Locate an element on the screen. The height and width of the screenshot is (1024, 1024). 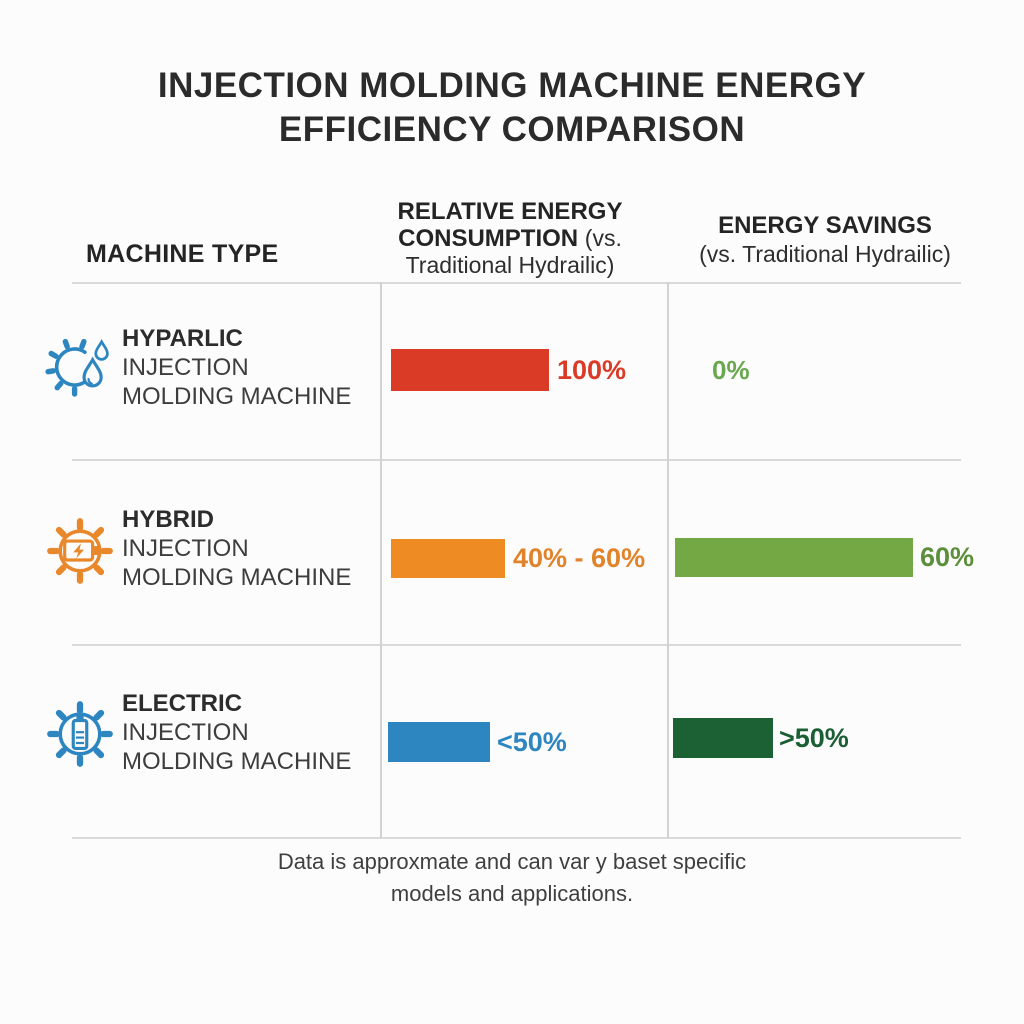
page-title-line-1: INJECTION MOLDING MACHINE ENERGY is located at coordinates (512, 85).